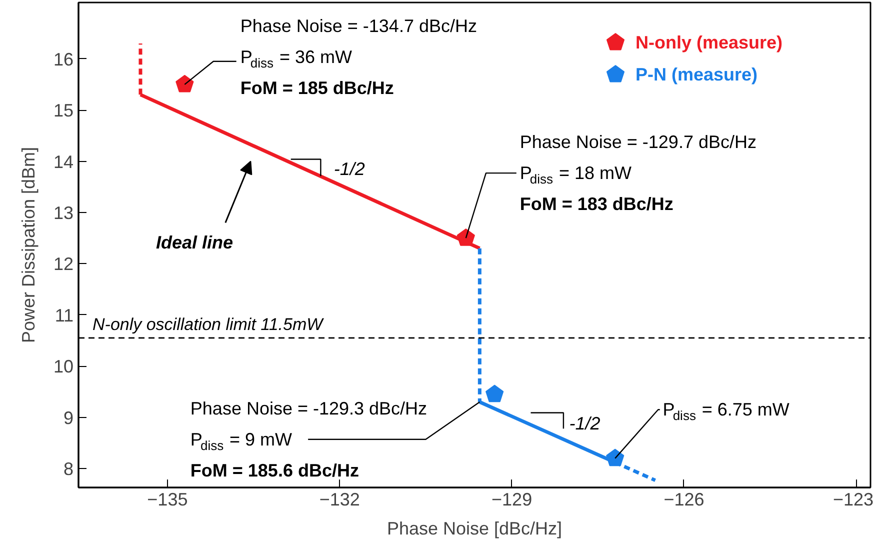 This screenshot has height=560, width=873. I want to click on x-tick-label: −123, so click(852, 500).